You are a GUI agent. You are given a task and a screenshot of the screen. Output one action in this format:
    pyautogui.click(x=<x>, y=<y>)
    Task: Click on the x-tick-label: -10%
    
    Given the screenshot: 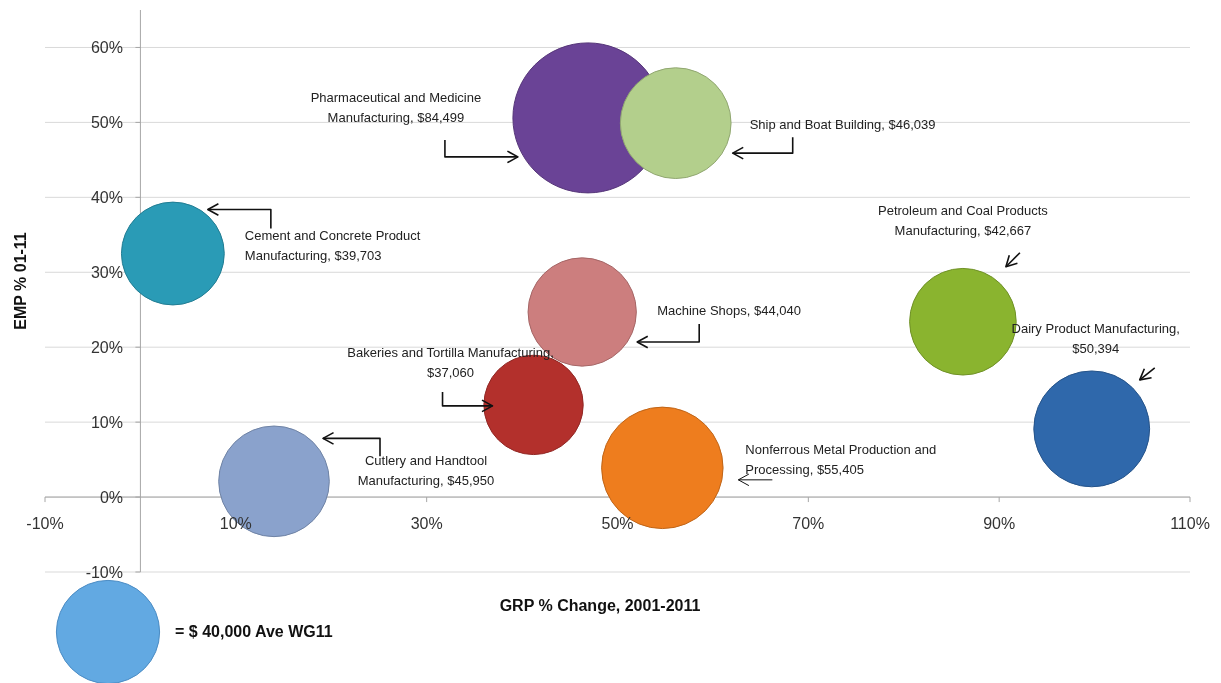 What is the action you would take?
    pyautogui.click(x=45, y=524)
    